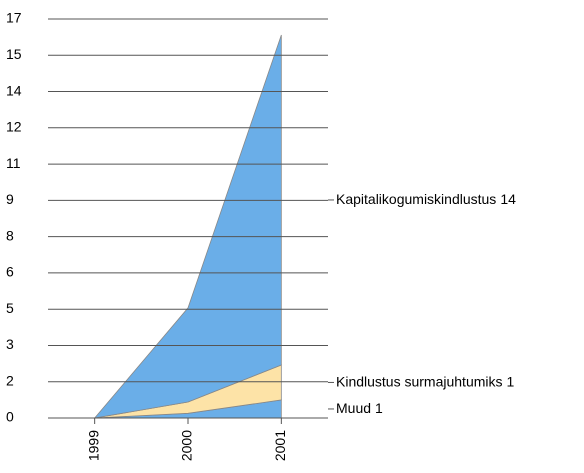  I want to click on y-tick-label: 17, so click(14, 18).